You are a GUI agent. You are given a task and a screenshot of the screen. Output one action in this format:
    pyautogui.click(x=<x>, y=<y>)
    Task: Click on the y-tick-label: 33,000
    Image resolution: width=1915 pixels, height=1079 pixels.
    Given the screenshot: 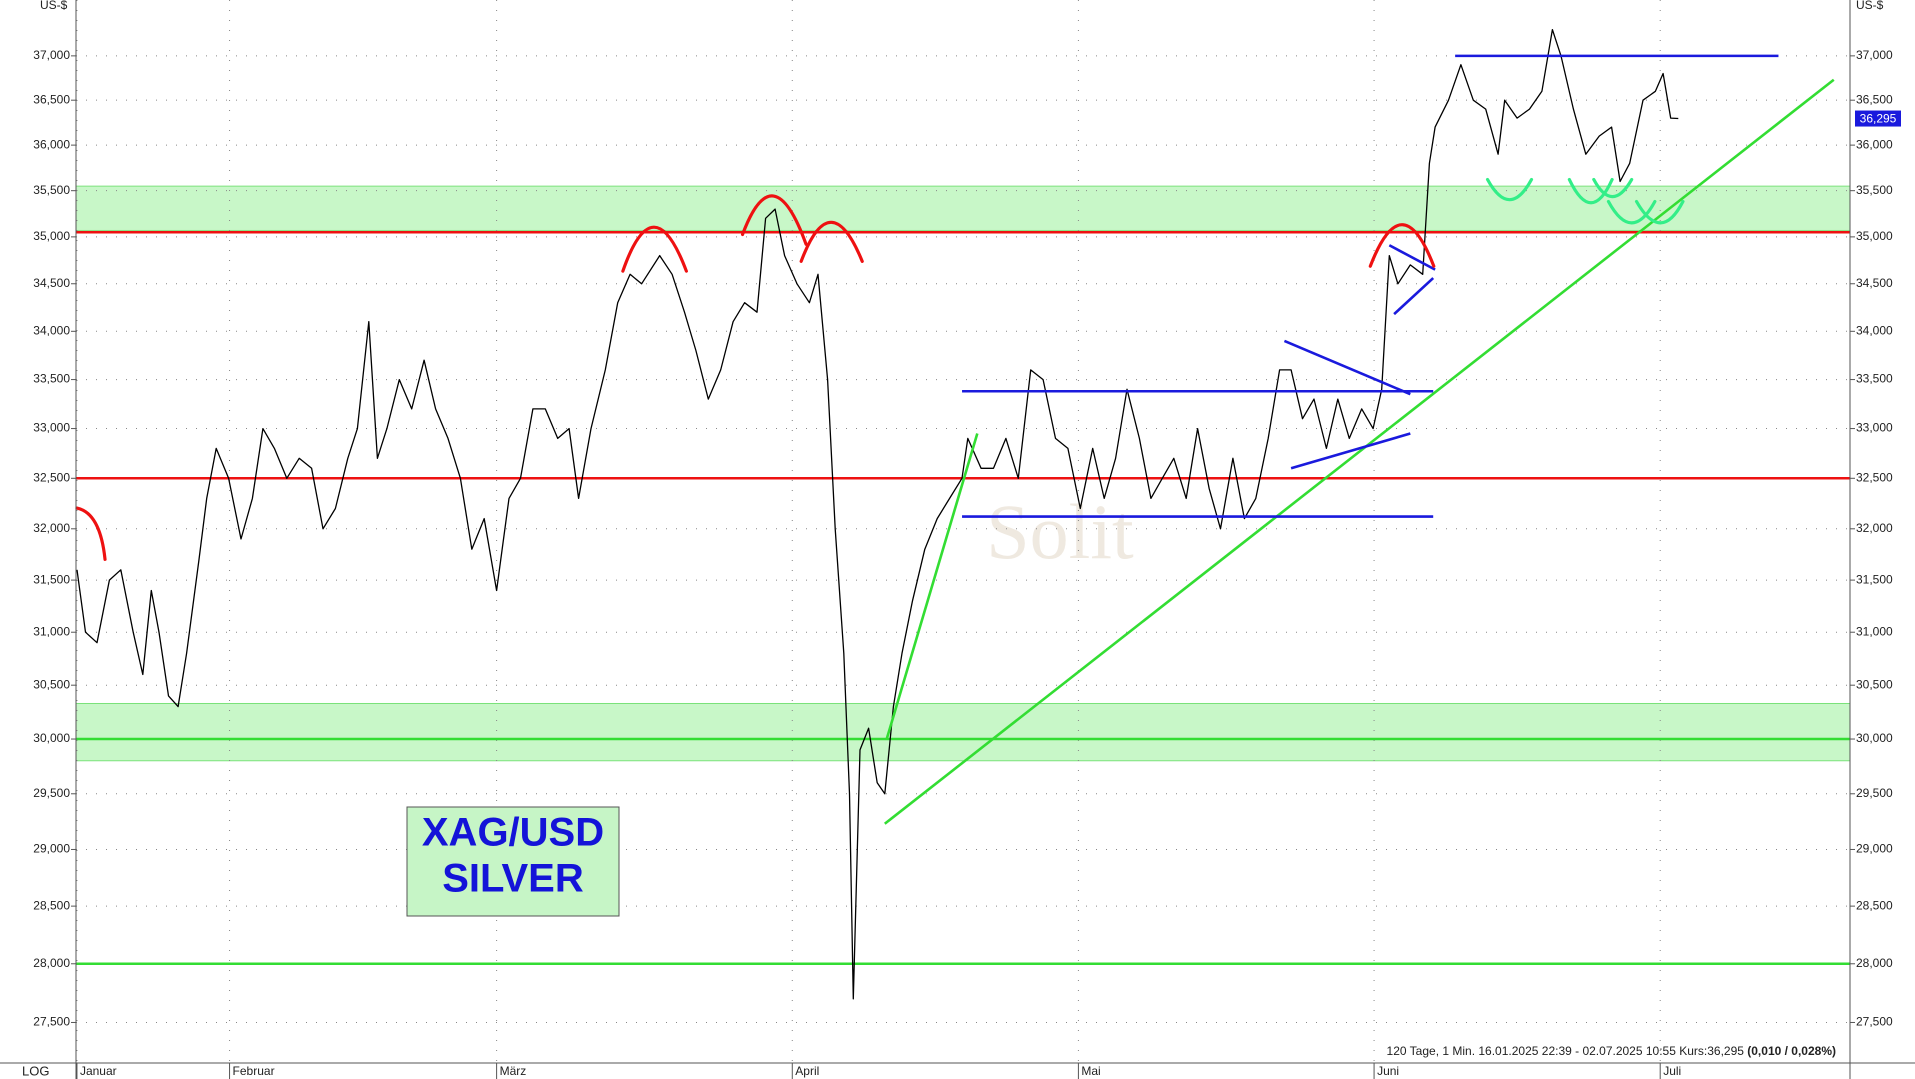 What is the action you would take?
    pyautogui.click(x=51, y=428)
    